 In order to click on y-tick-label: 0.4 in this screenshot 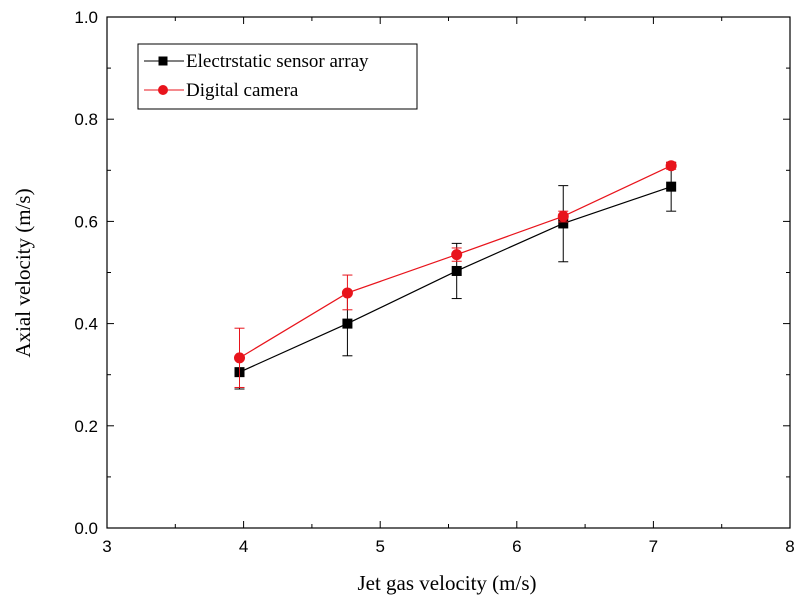, I will do `click(86, 324)`.